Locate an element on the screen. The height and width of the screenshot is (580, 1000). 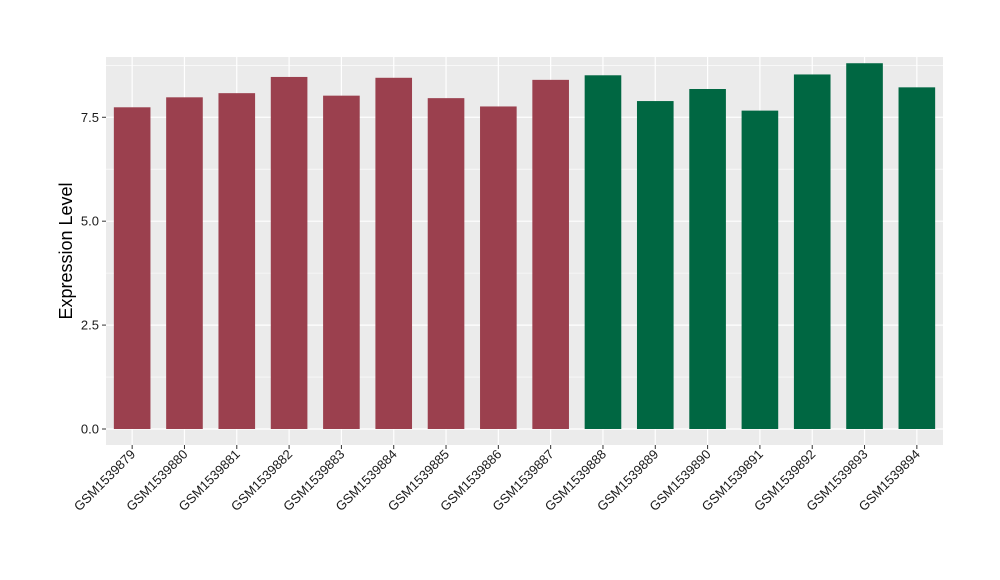
bar-GSM1539886 is located at coordinates (498, 267).